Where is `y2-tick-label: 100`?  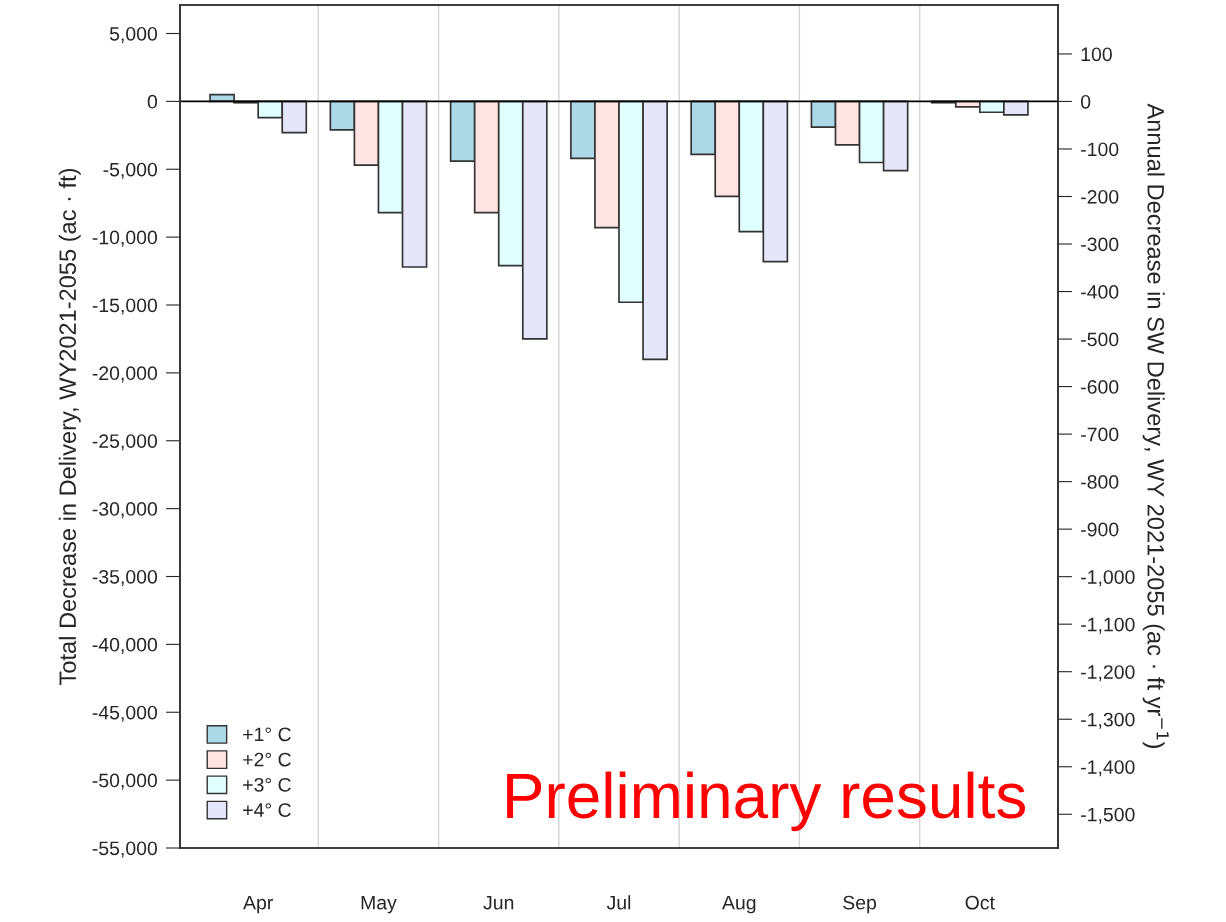
y2-tick-label: 100 is located at coordinates (1096, 54).